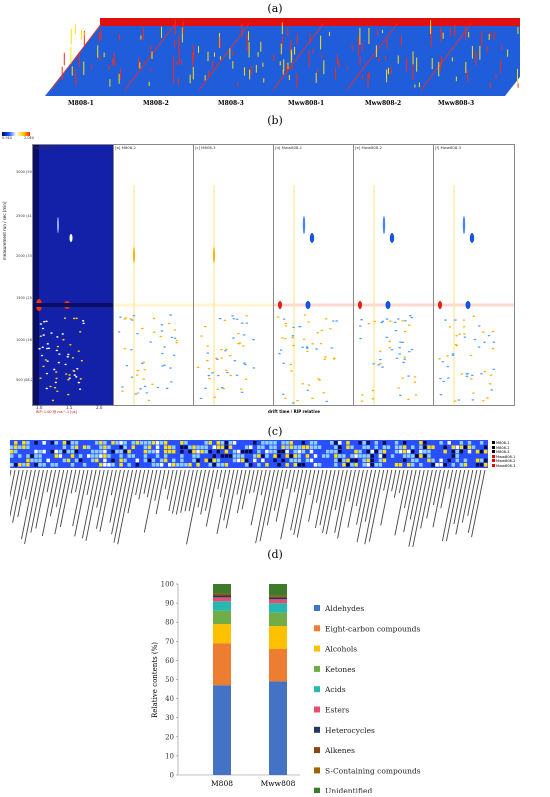 This screenshot has width=550, height=797. I want to click on y-tick-label: 40, so click(169, 699).